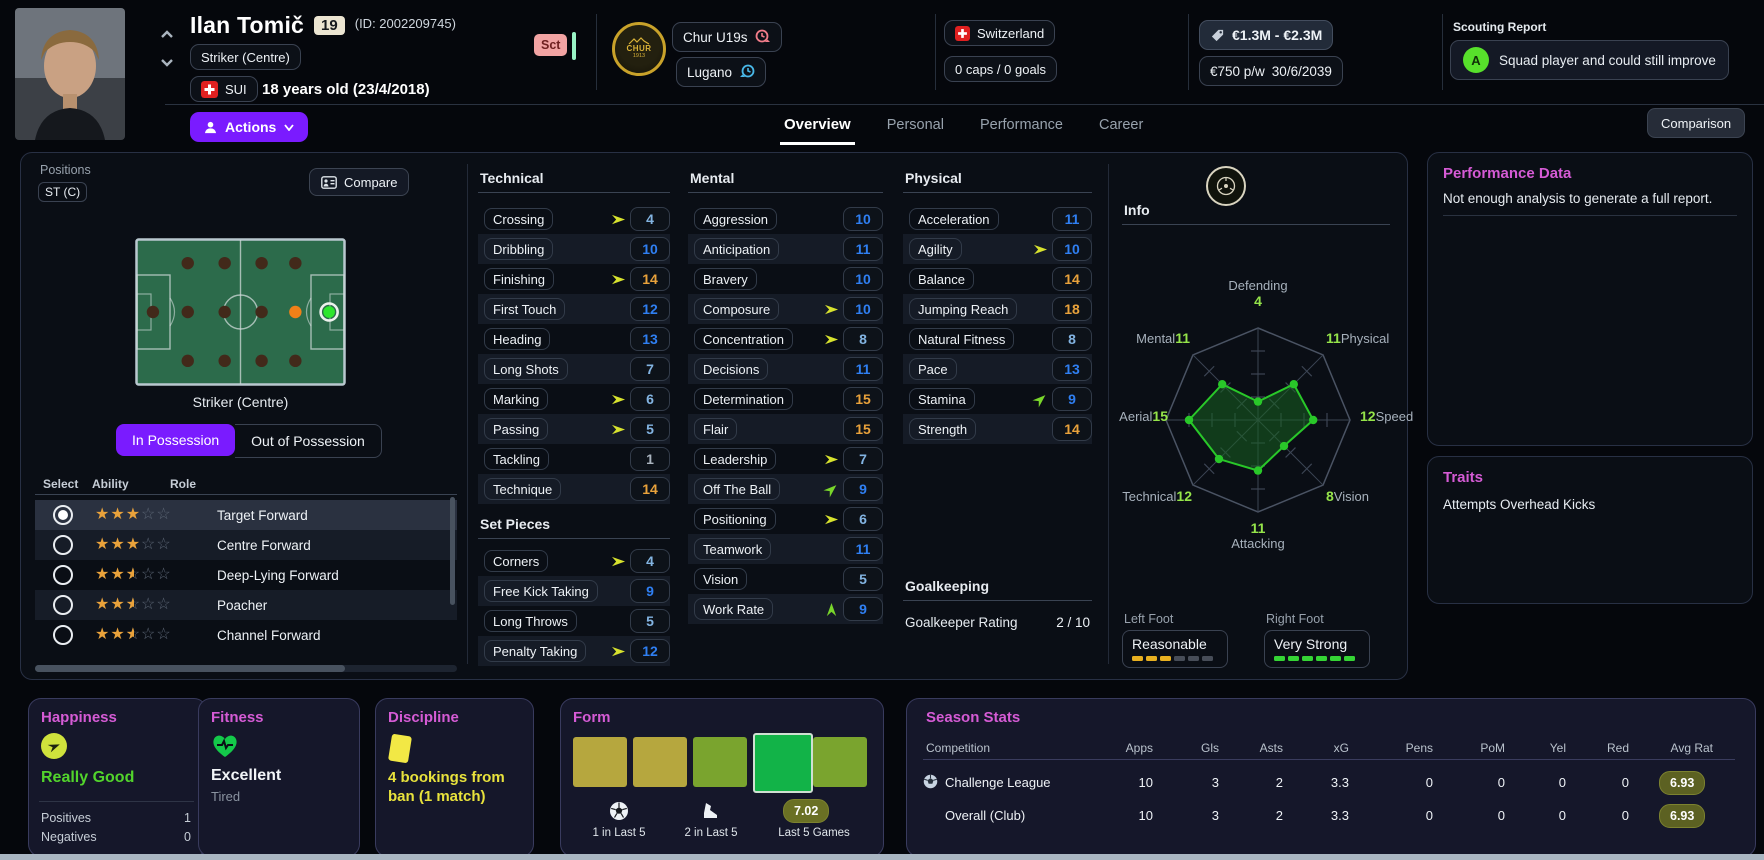  Describe the element at coordinates (785, 609) in the screenshot. I see `attribute-row: Work Rate 9` at that location.